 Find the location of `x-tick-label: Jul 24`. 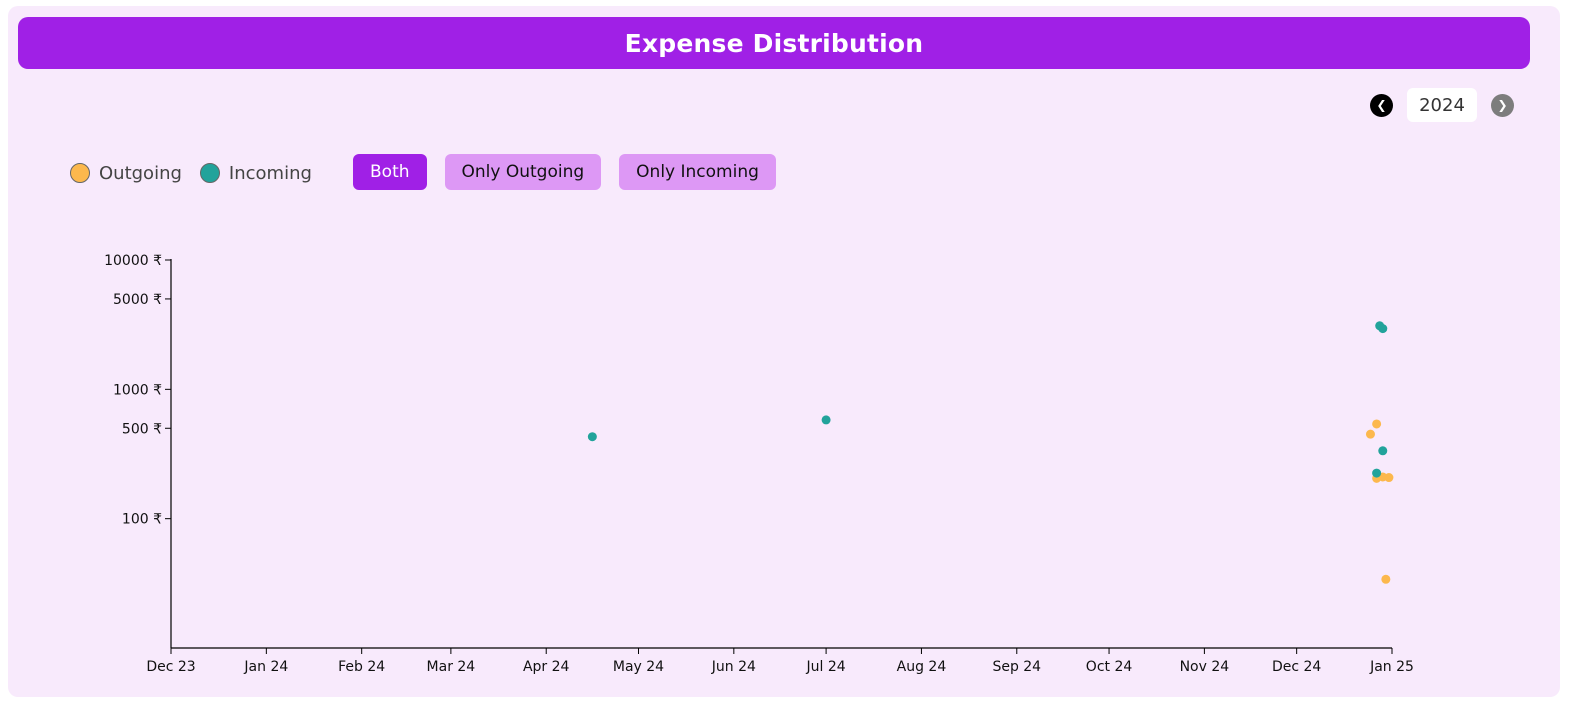

x-tick-label: Jul 24 is located at coordinates (826, 667).